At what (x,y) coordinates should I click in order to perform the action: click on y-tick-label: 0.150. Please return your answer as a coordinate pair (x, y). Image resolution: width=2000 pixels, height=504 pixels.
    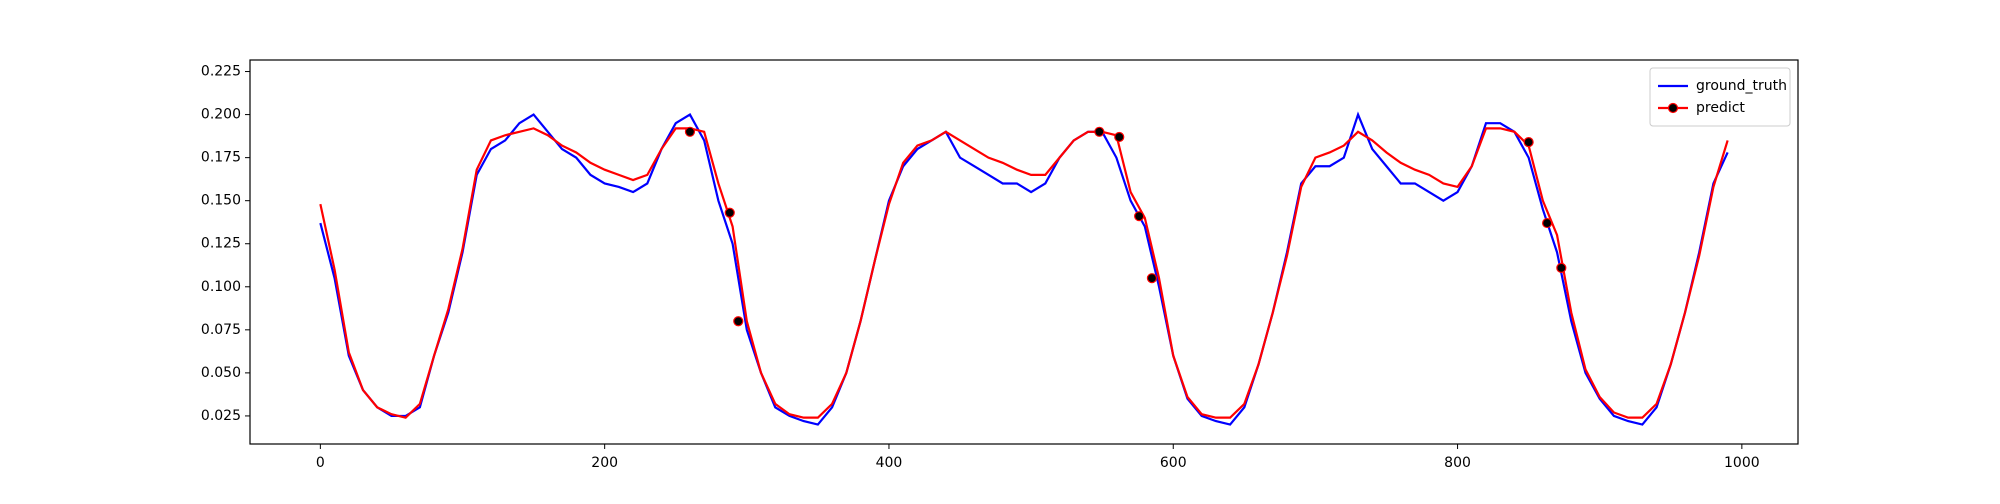
    Looking at the image, I should click on (221, 201).